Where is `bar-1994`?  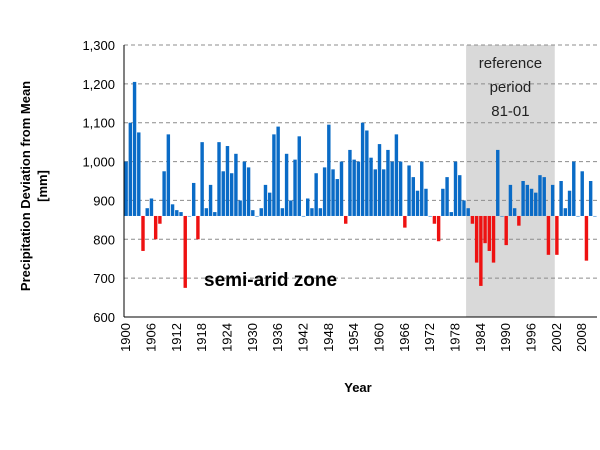 bar-1994 is located at coordinates (523, 198).